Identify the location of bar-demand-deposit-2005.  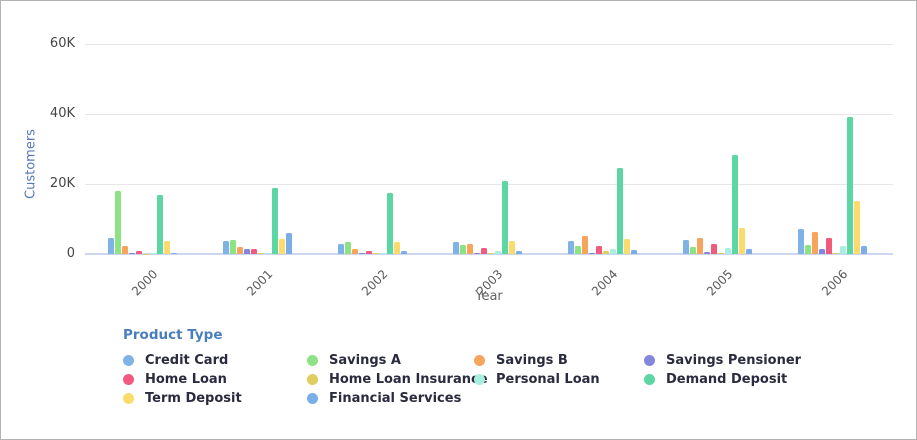
(734, 204).